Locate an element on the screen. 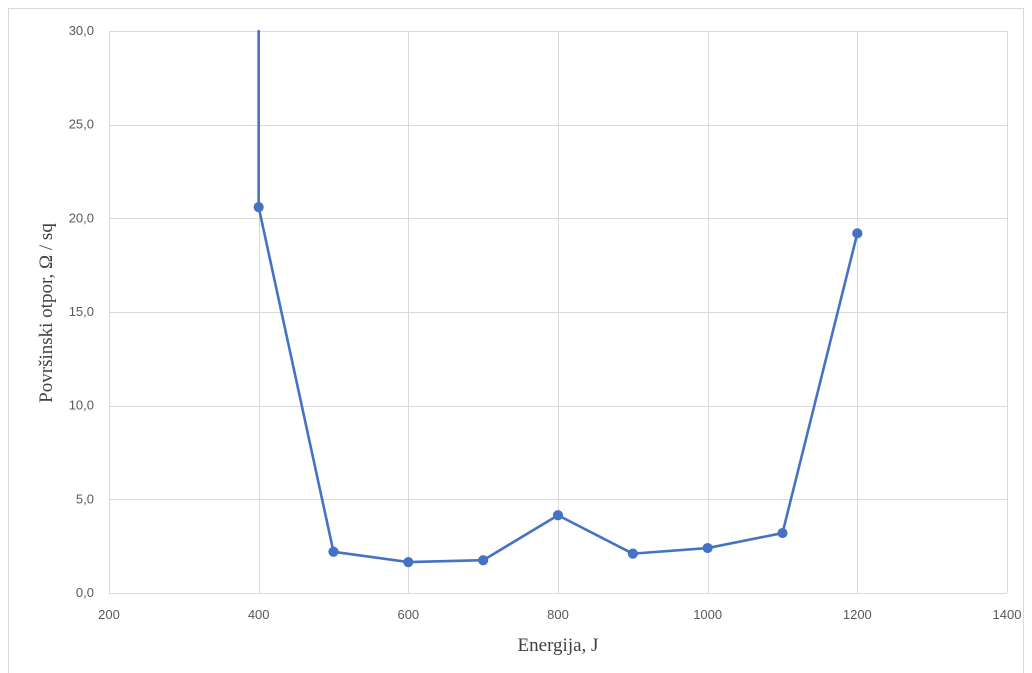 The image size is (1032, 673). x-axis-title: Energija, J is located at coordinates (558, 645).